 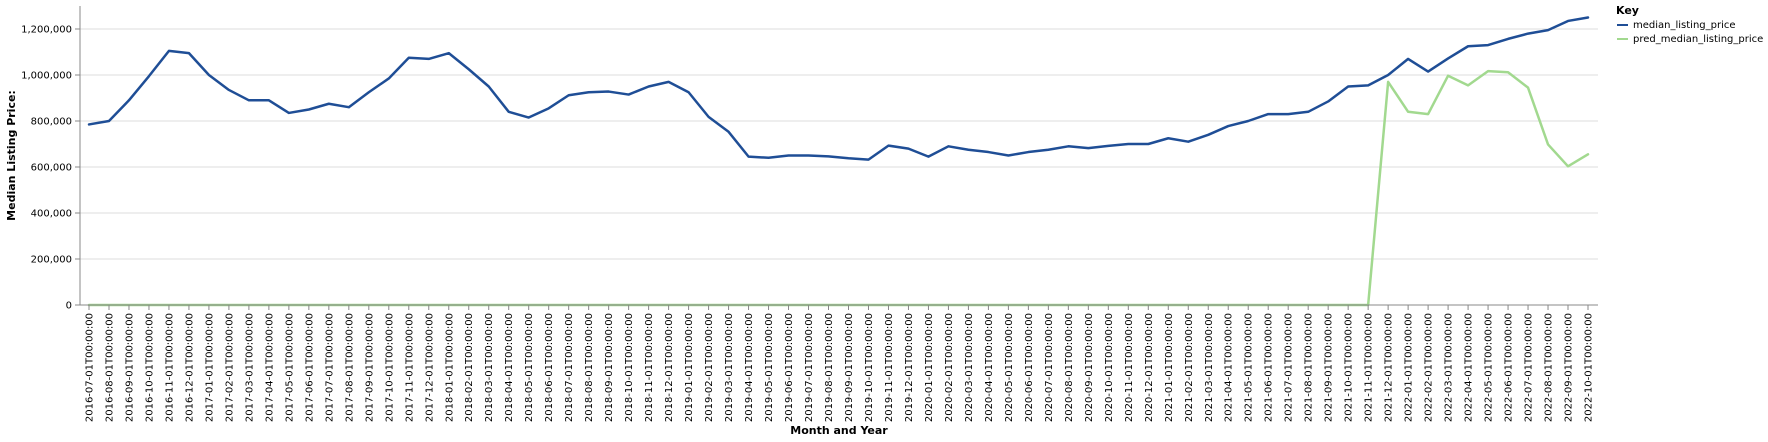 What do you see at coordinates (1269, 367) in the screenshot?
I see `x-tick-label: 2021-06-01T00:00:00` at bounding box center [1269, 367].